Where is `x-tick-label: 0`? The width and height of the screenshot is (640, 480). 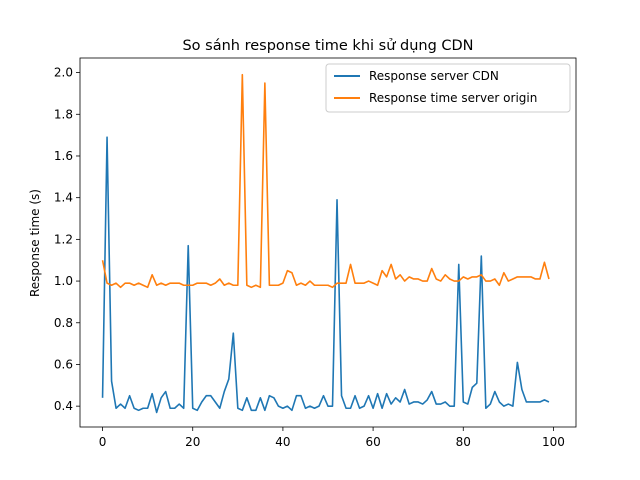 x-tick-label: 0 is located at coordinates (103, 442).